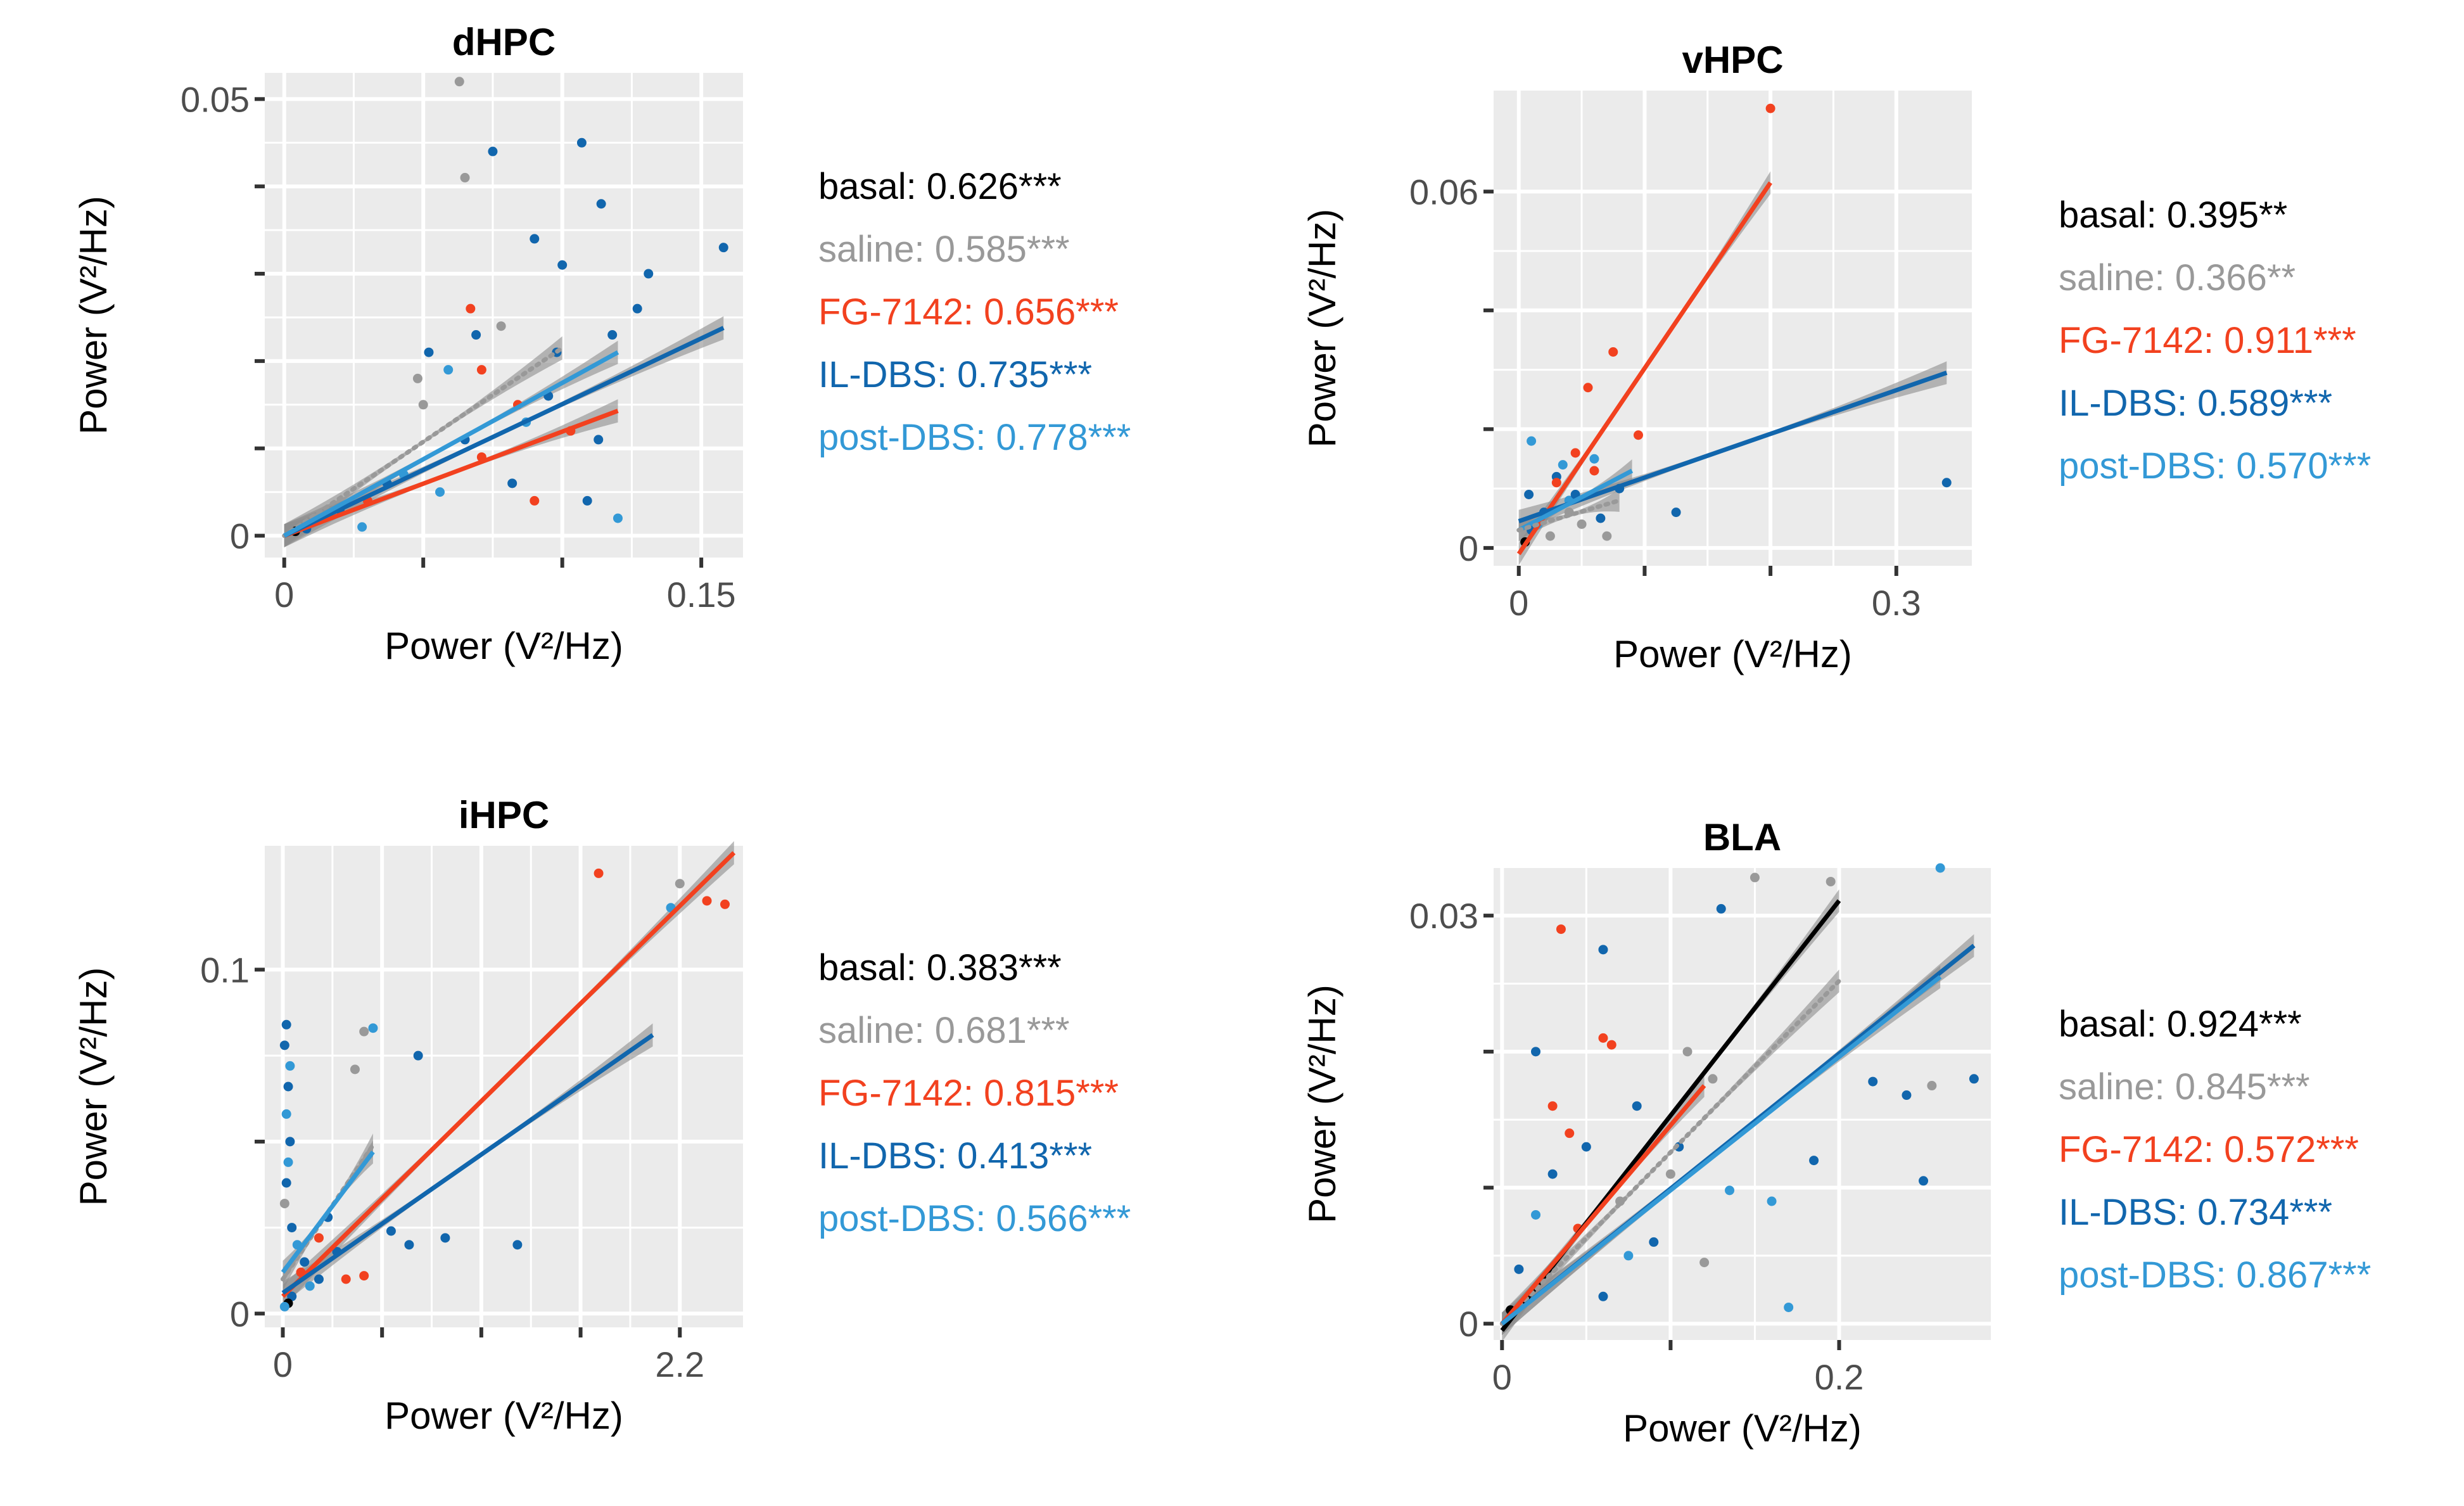 This screenshot has width=2464, height=1506. I want to click on panel-vhpc: 0 0.3 0 0.06 vHPC Power (V²/Hz) Power (V²/Hz), so click(1636, 357).